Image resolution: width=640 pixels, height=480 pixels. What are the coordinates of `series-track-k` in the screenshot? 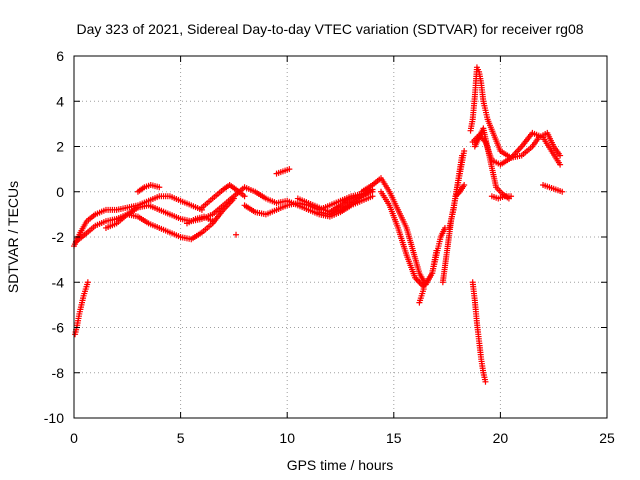 It's located at (421, 296).